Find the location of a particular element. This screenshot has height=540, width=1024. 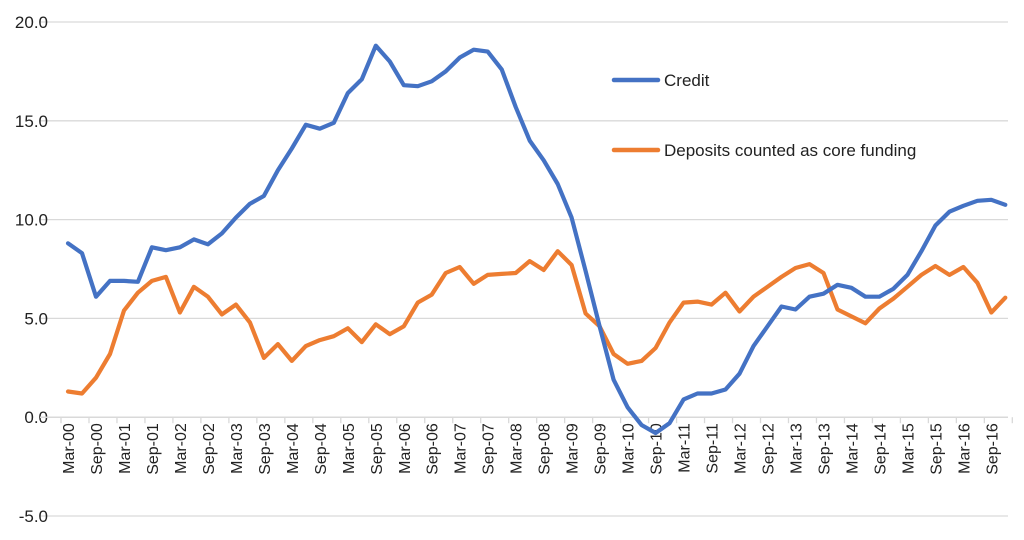

x-tick-label: Mar-03 is located at coordinates (237, 448).